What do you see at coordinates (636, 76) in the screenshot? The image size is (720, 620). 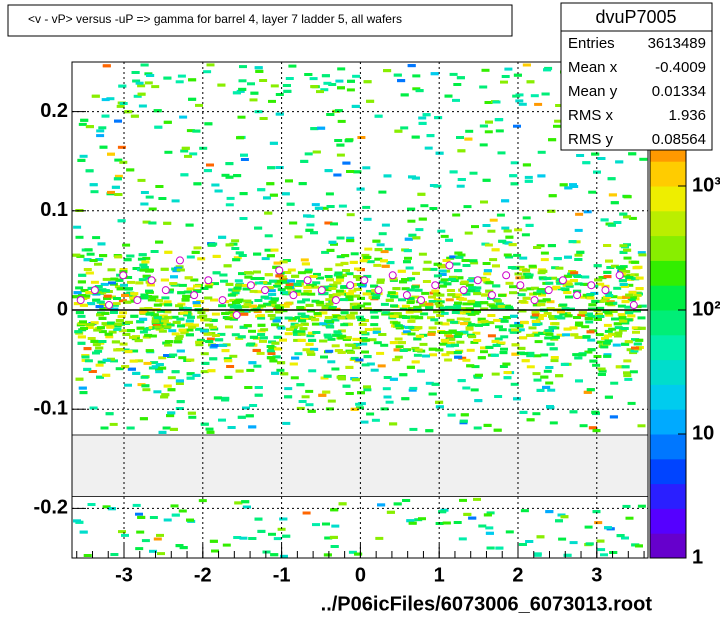 I see `stats-frame` at bounding box center [636, 76].